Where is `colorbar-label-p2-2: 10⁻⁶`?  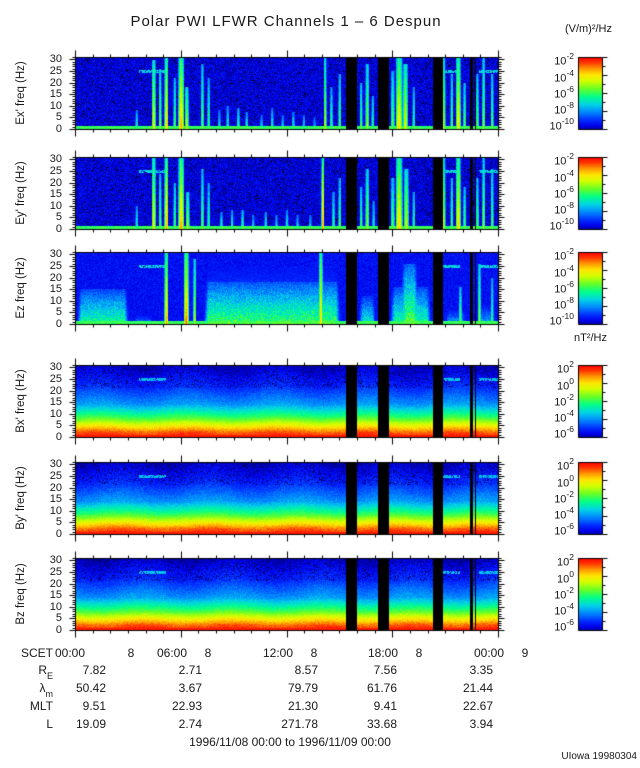
colorbar-label-p2-2: 10⁻⁶ is located at coordinates (564, 287).